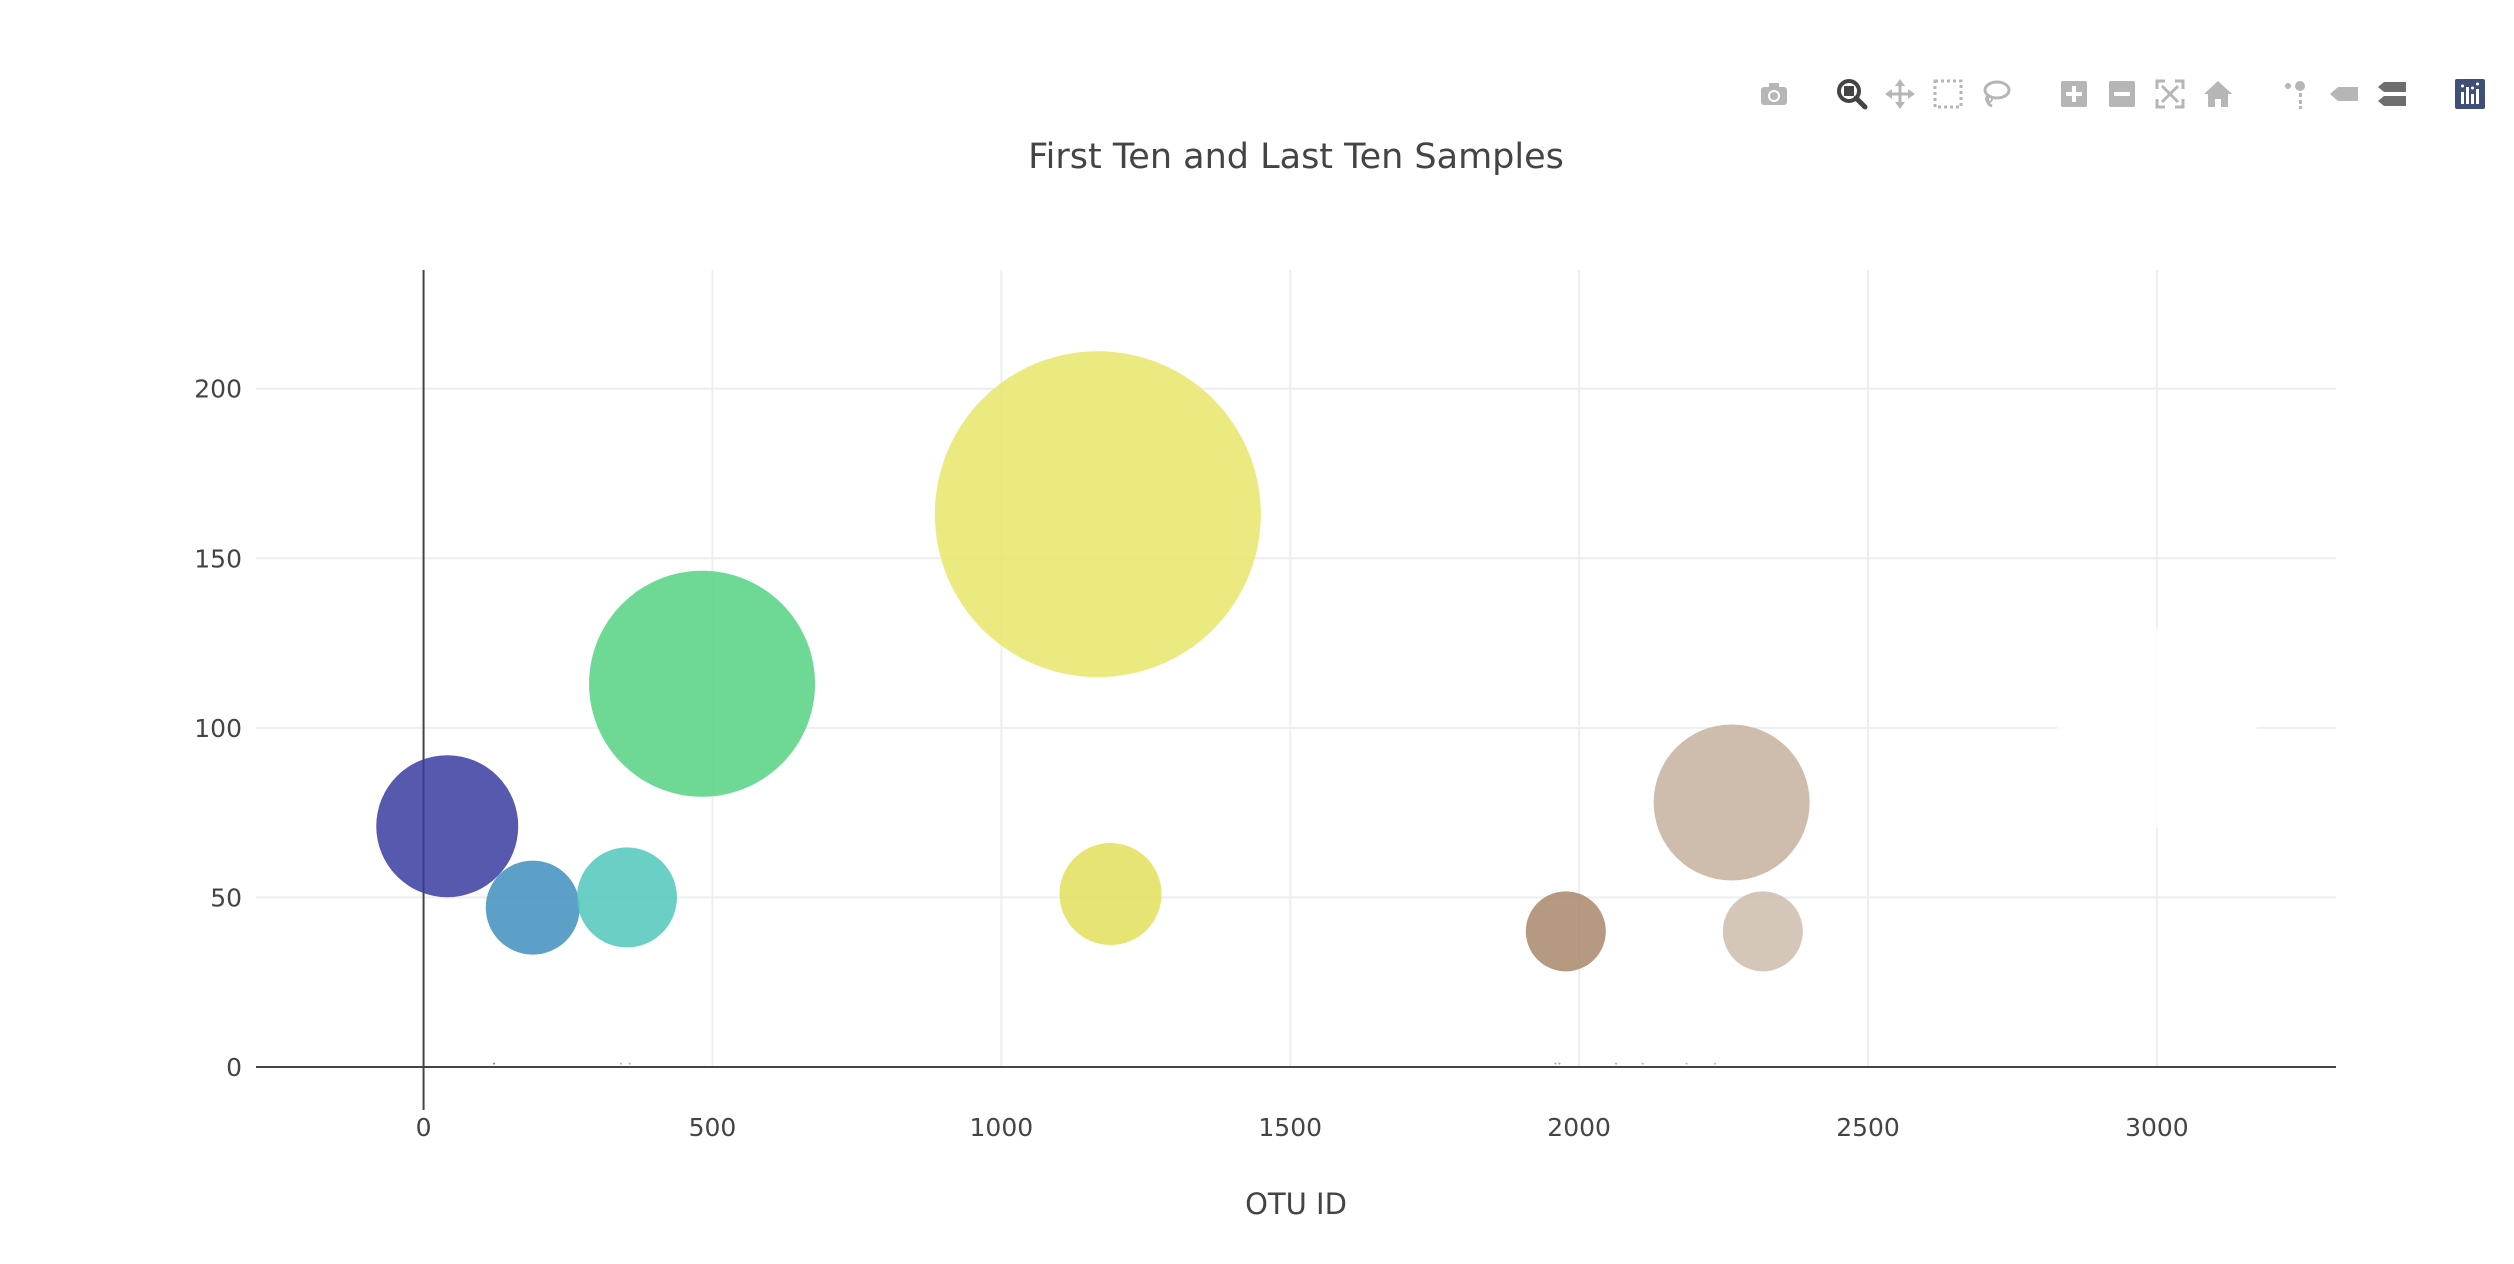 The image size is (2514, 1264). I want to click on y-tick-label: 50, so click(226, 897).